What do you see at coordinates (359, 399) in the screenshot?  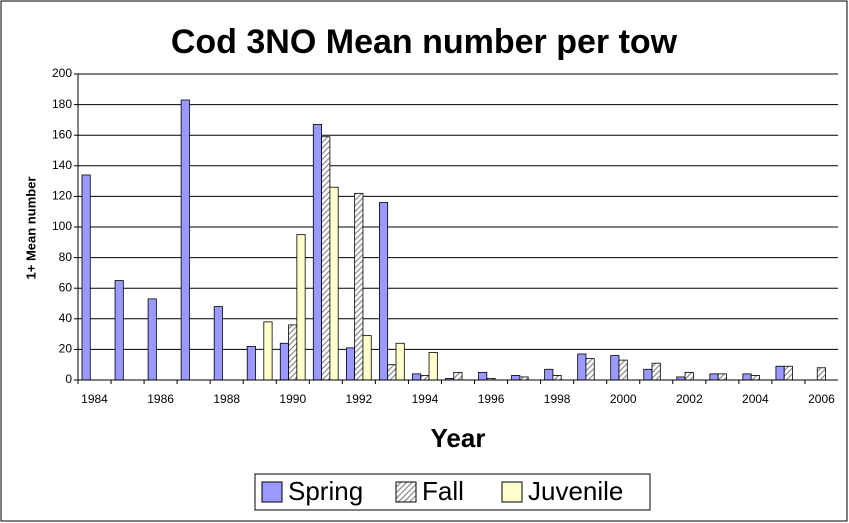 I see `x-tick-label: 1992` at bounding box center [359, 399].